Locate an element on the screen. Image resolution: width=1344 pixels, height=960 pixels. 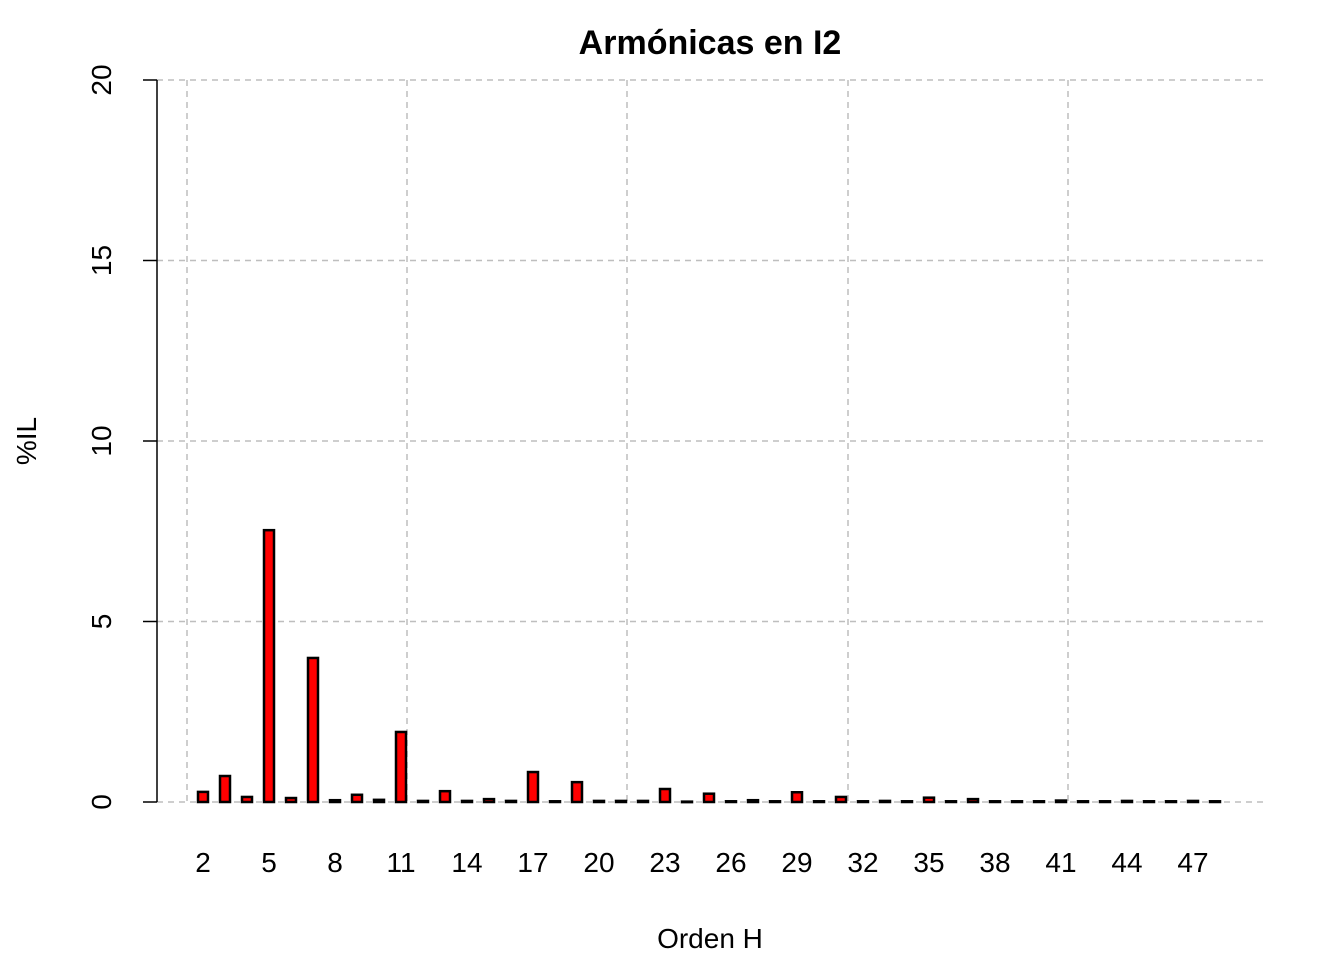
bar-h44 is located at coordinates (1127, 801).